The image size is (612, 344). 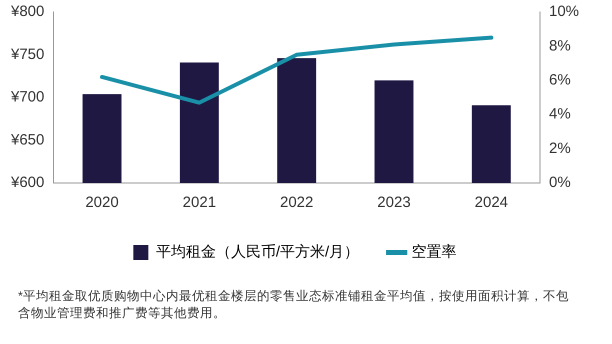 What do you see at coordinates (258, 252) in the screenshot?
I see `legend-label: 平均租金（人民币/平方米/月）` at bounding box center [258, 252].